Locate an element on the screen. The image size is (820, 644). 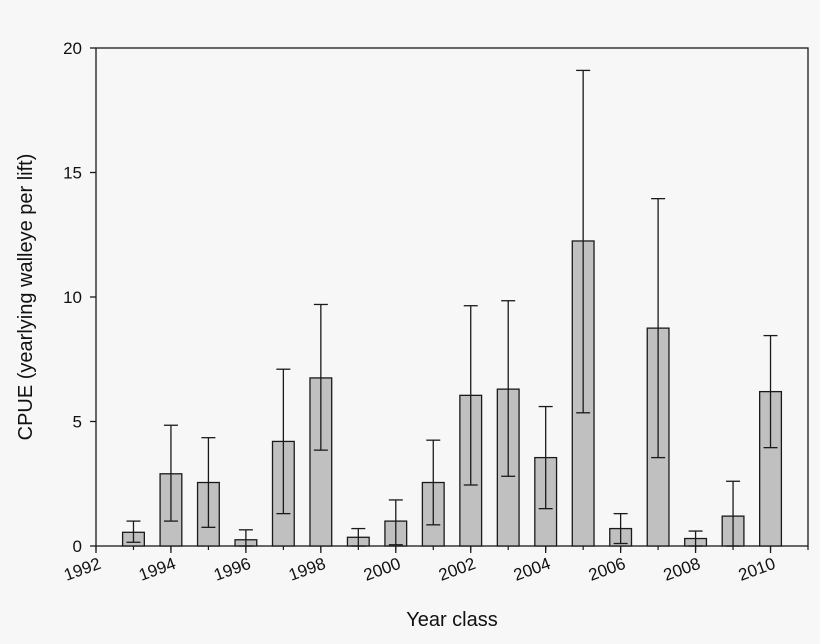
error-bar-2004 is located at coordinates (545, 457).